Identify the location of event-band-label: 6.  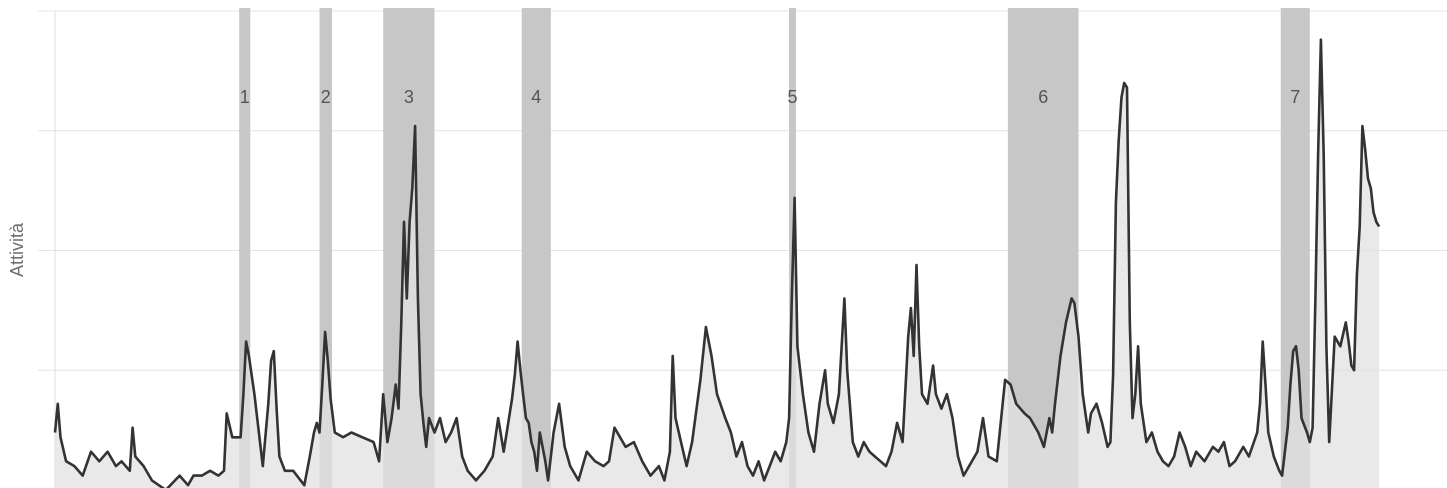
(1043, 97).